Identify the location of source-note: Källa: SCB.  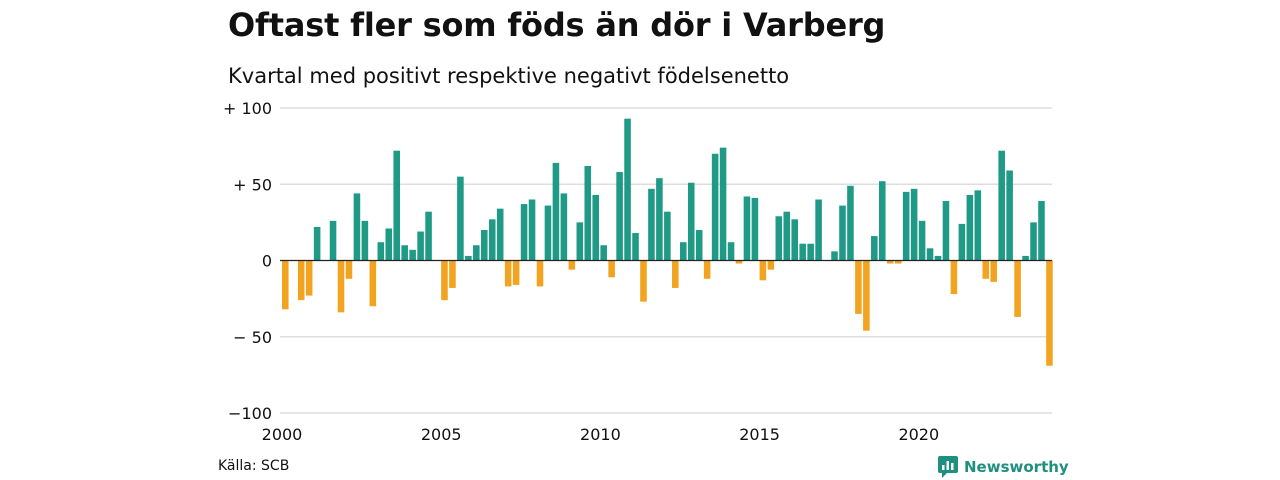
(254, 466).